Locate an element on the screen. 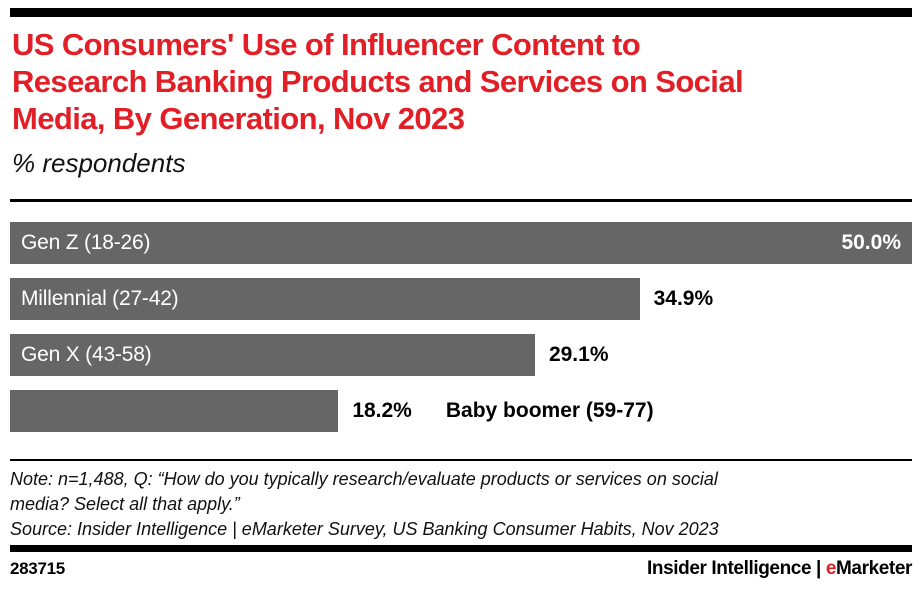  bar-row-2: Millennial (27-42) 34.9% is located at coordinates (461, 299).